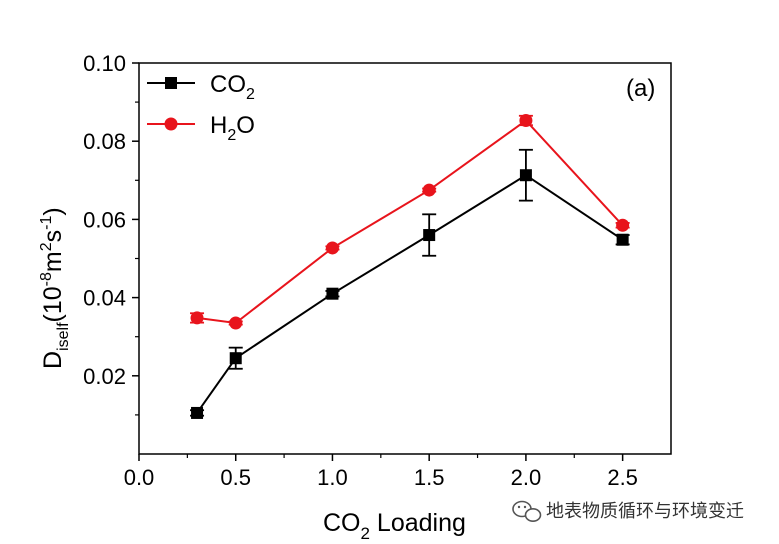 The height and width of the screenshot is (544, 779). What do you see at coordinates (171, 83) in the screenshot?
I see `legend-marker-co2` at bounding box center [171, 83].